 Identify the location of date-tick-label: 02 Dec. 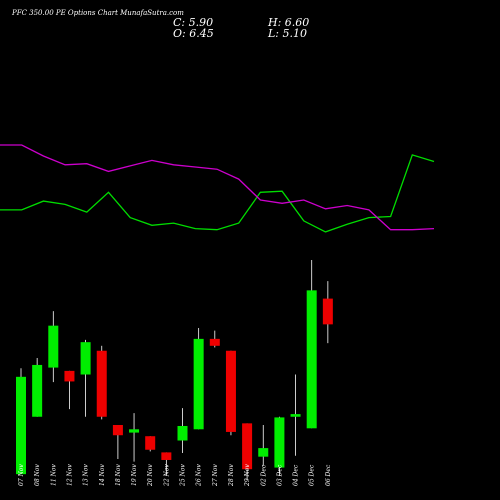
(263, 475).